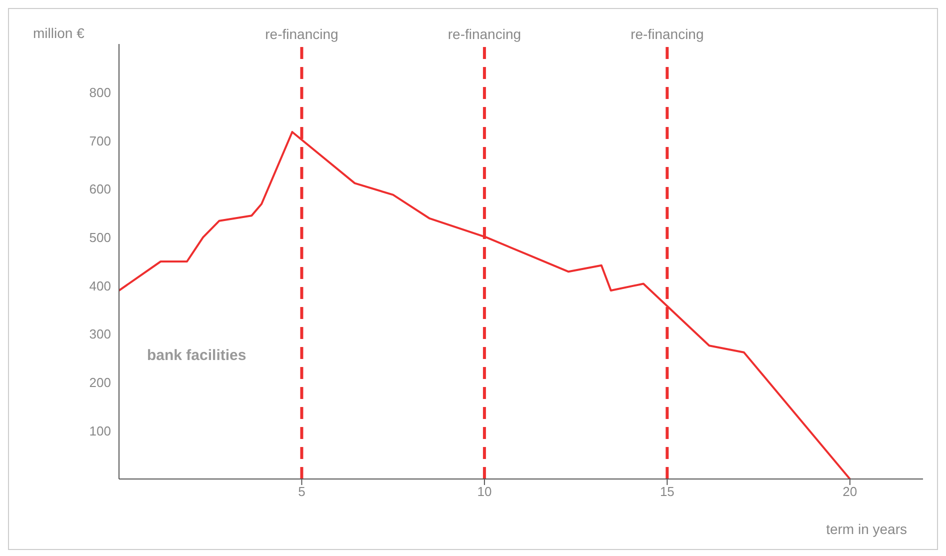 Image resolution: width=946 pixels, height=556 pixels. I want to click on y-tick-label: 600, so click(100, 189).